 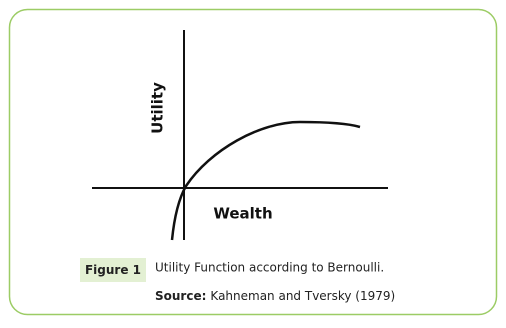 I want to click on caption-source: Source: Kahneman and Tversky (1979), so click(x=275, y=296).